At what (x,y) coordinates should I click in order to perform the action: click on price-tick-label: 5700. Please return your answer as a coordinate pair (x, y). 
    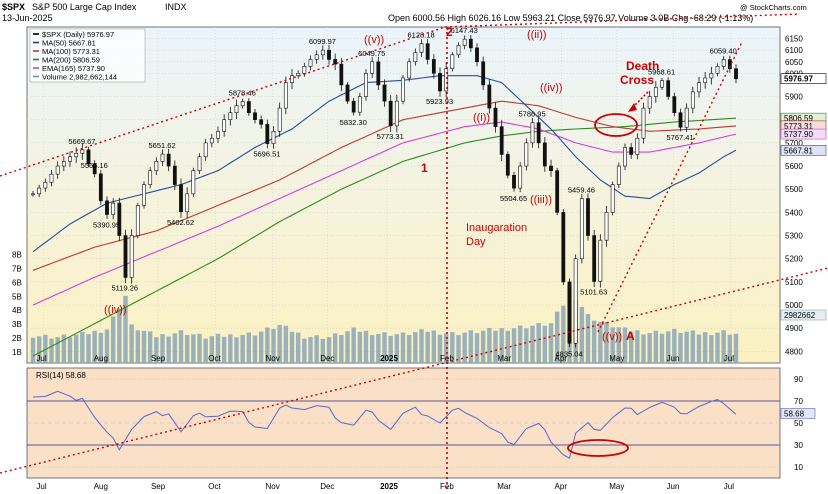
    Looking at the image, I should click on (794, 143).